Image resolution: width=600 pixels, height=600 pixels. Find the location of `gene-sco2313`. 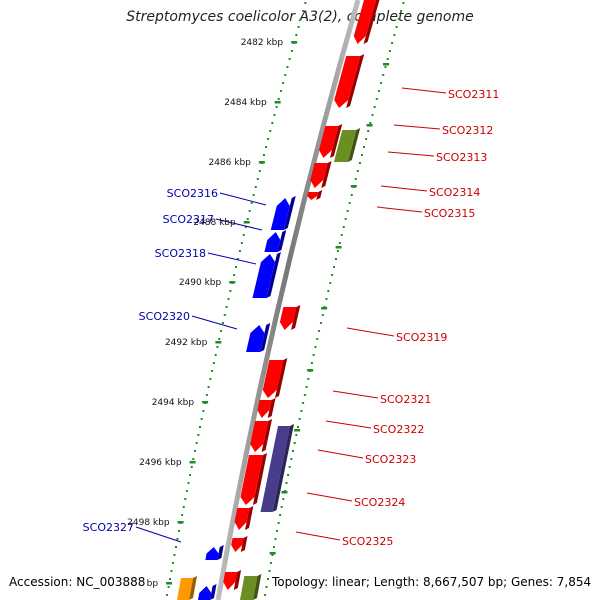

gene-sco2313 is located at coordinates (321, 174).